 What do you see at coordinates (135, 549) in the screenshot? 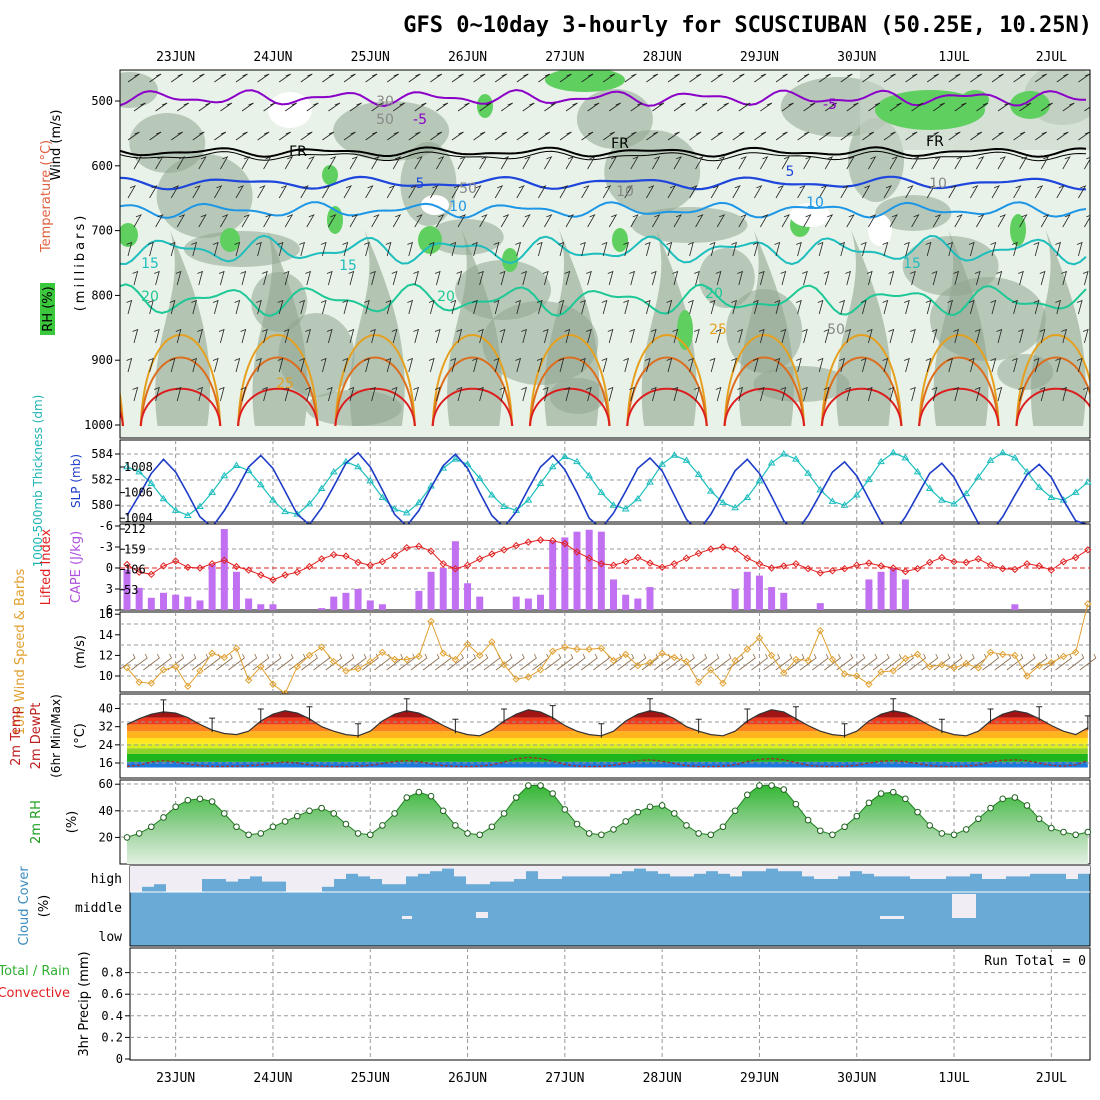
I see `cape-label: 159` at bounding box center [135, 549].